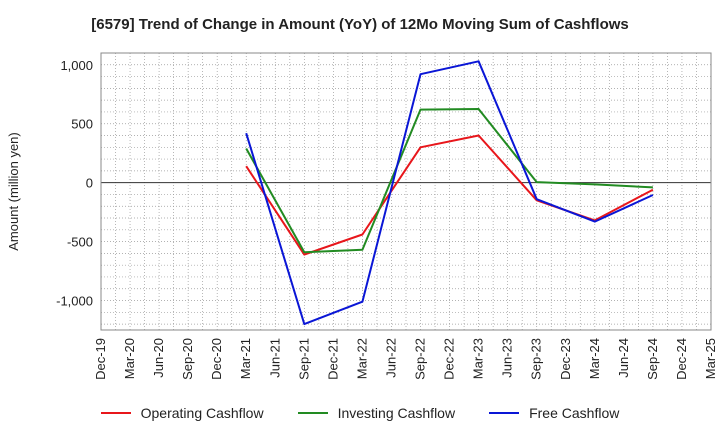 The height and width of the screenshot is (440, 720). I want to click on x-tick-label: Jun-23, so click(507, 358).